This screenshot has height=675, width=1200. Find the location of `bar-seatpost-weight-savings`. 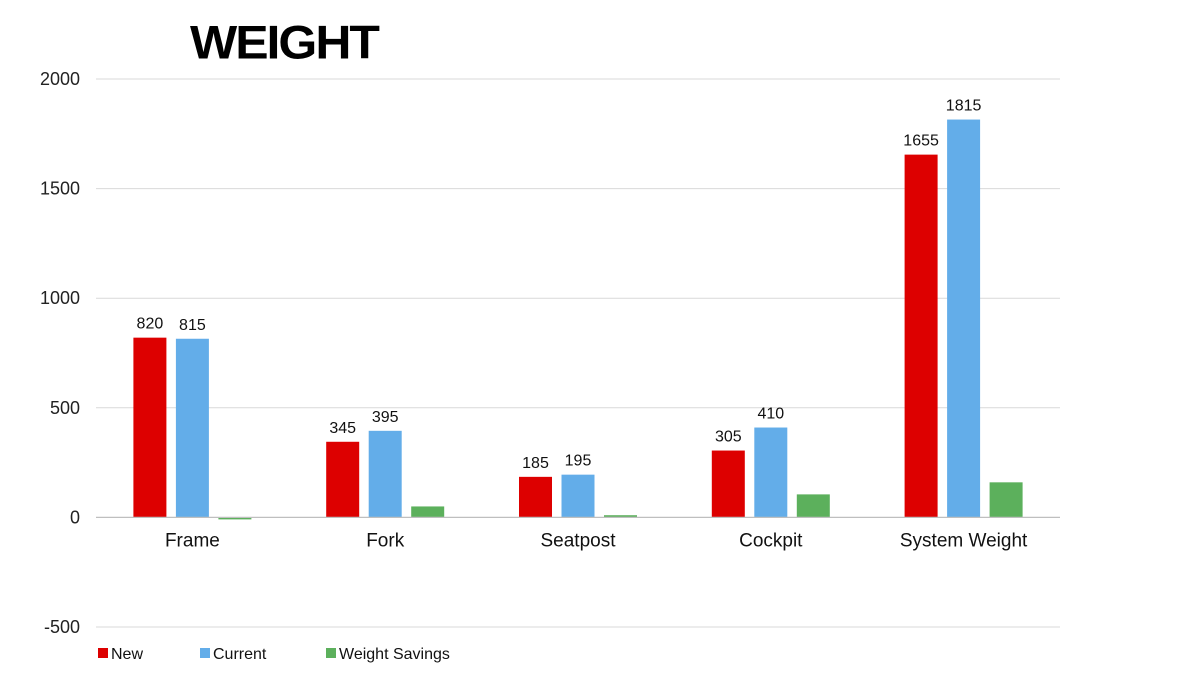

bar-seatpost-weight-savings is located at coordinates (620, 516).